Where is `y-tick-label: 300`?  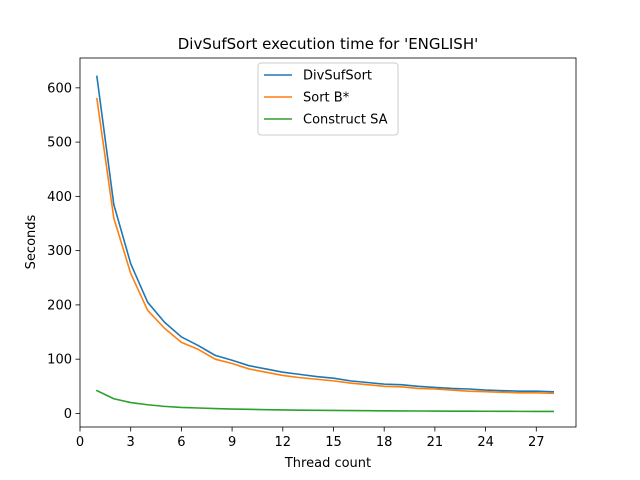 y-tick-label: 300 is located at coordinates (59, 251).